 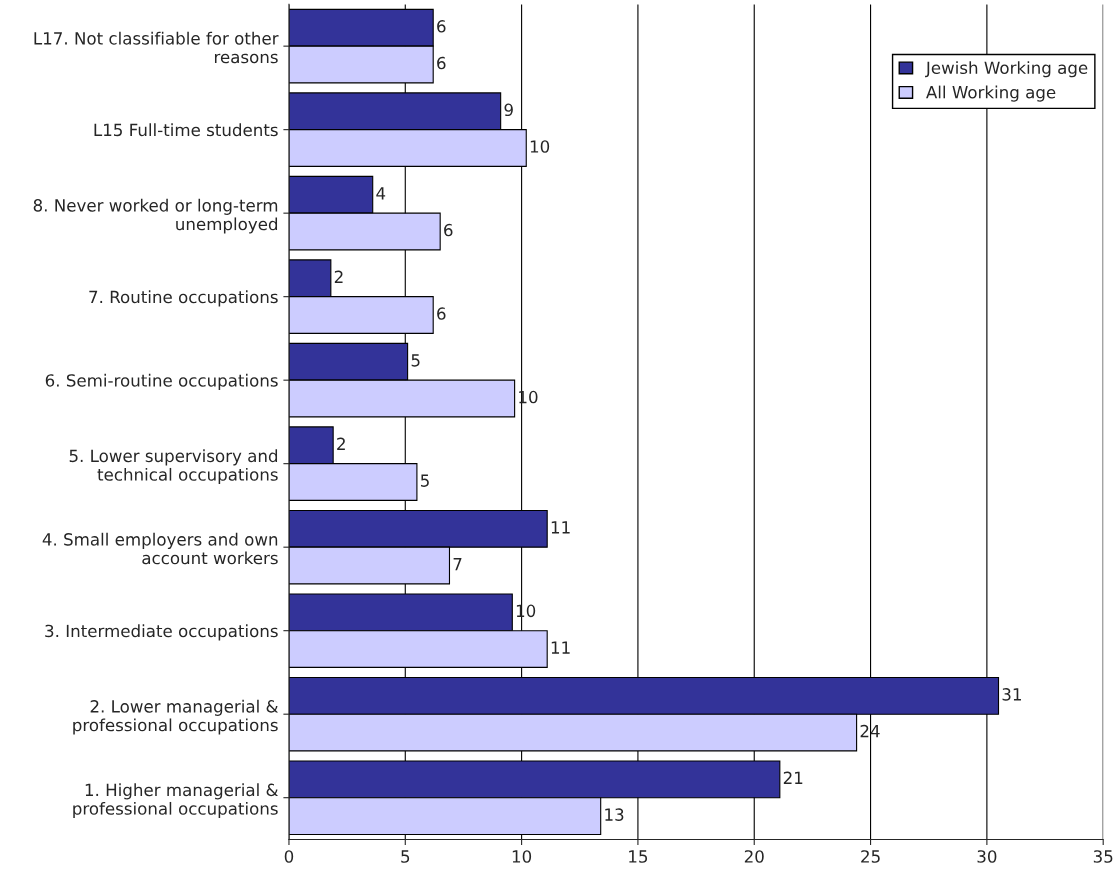 I want to click on x-tick-label: 15, so click(x=638, y=856).